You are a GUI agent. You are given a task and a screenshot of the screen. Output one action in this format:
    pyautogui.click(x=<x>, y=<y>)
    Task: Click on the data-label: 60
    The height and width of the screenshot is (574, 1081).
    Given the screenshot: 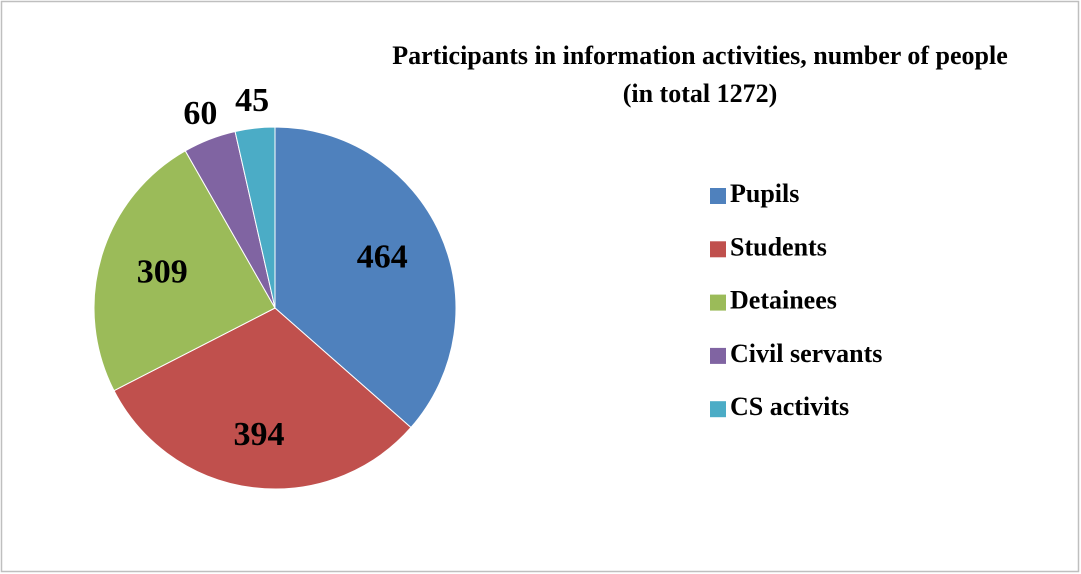 What is the action you would take?
    pyautogui.click(x=200, y=113)
    